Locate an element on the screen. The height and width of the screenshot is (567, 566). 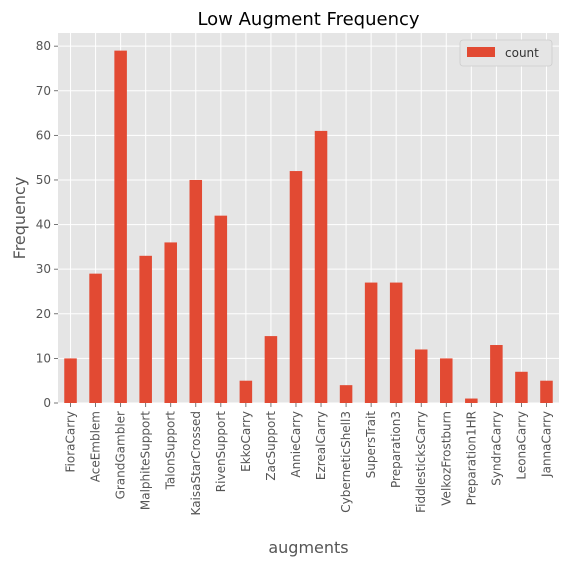
x-tick-label: FiddlesticksCarry is located at coordinates (421, 462).